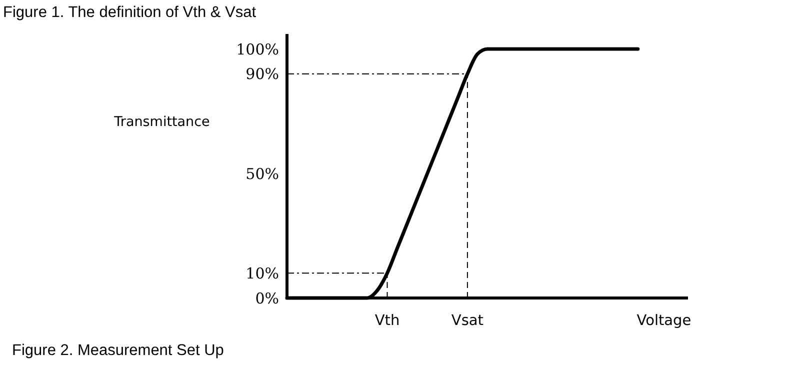  What do you see at coordinates (664, 321) in the screenshot?
I see `x-axis-title: Voltage` at bounding box center [664, 321].